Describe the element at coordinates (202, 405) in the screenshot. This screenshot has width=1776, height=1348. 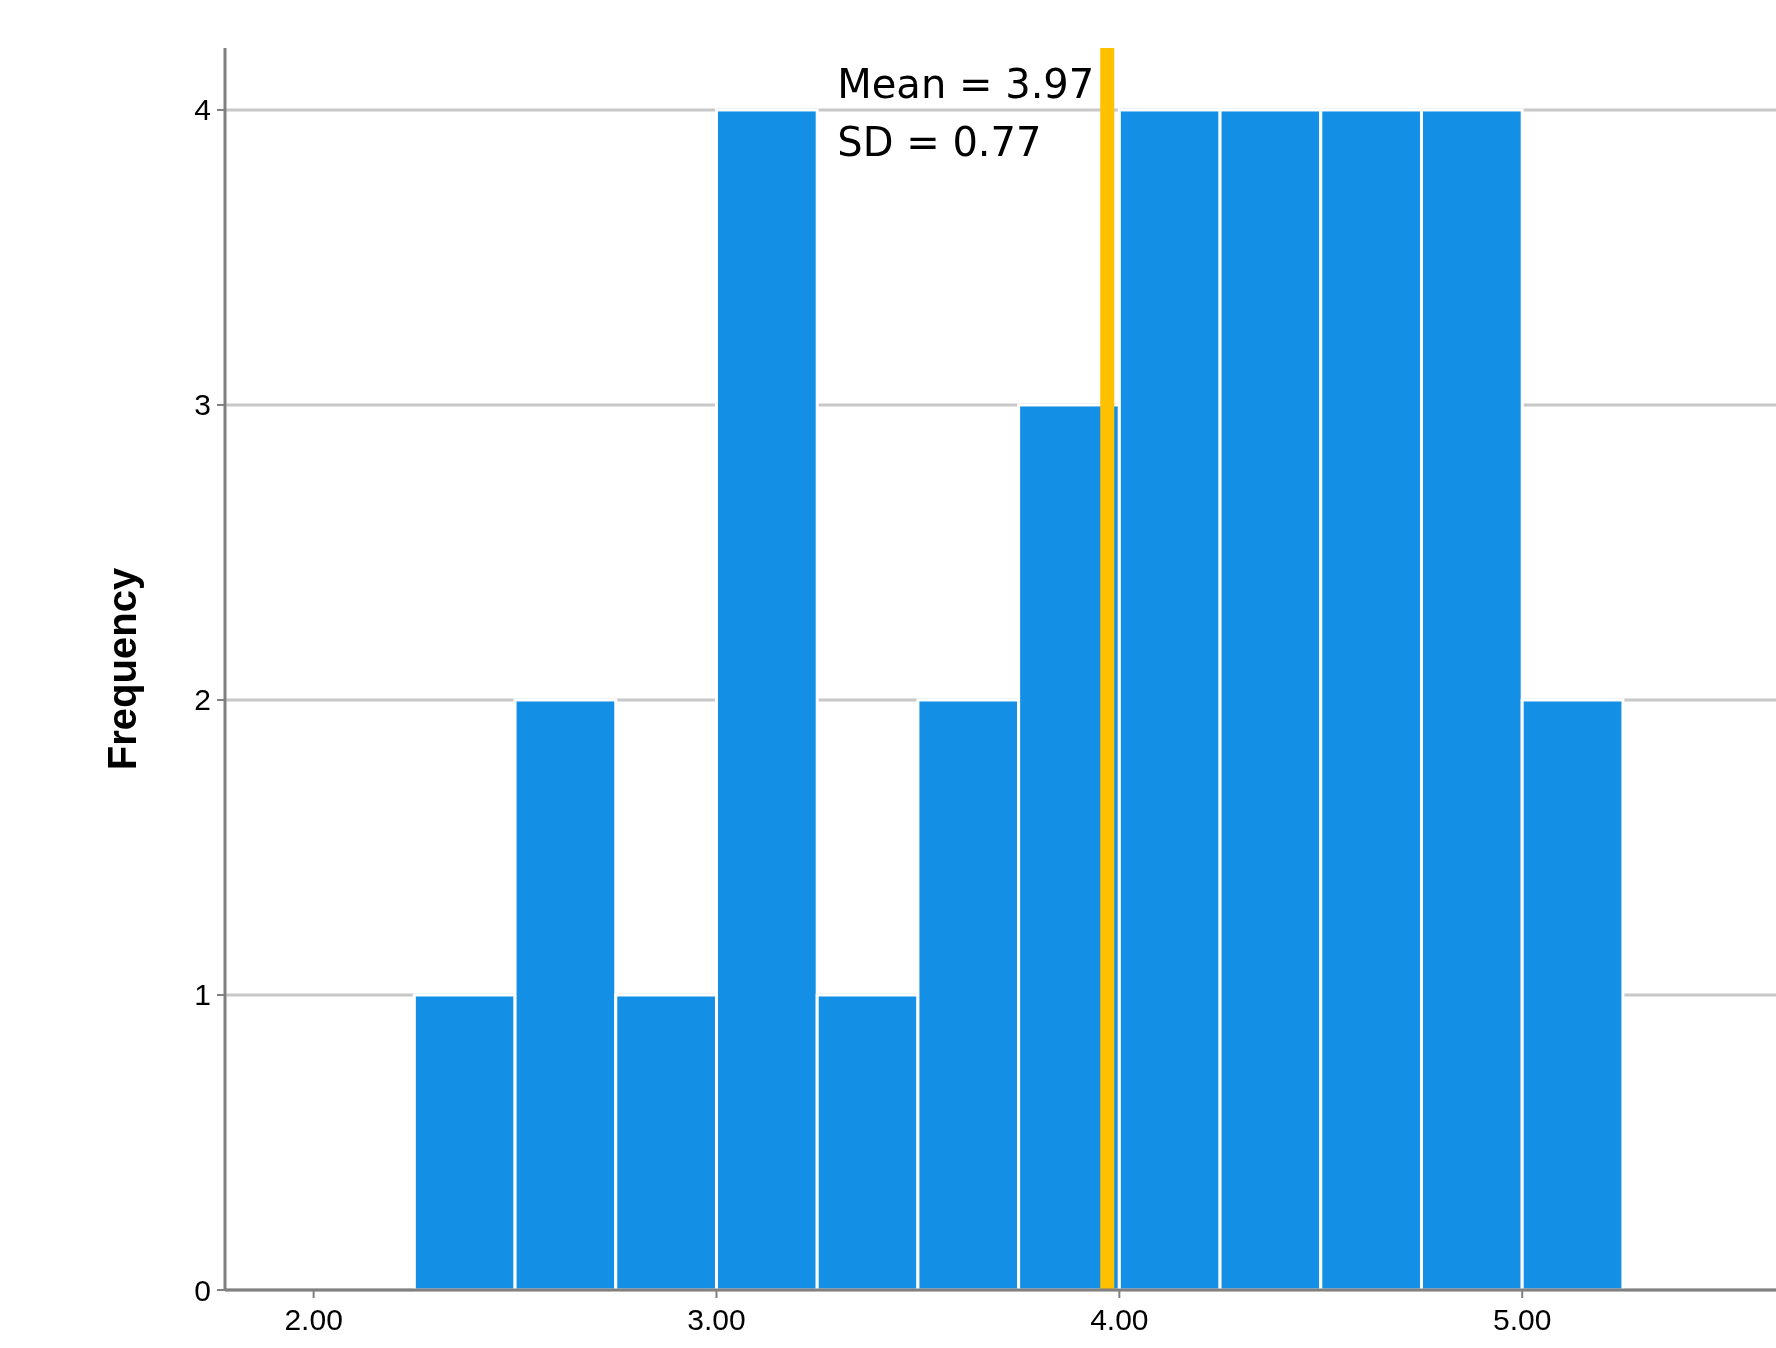
I see `y-tick-label: 3` at that location.